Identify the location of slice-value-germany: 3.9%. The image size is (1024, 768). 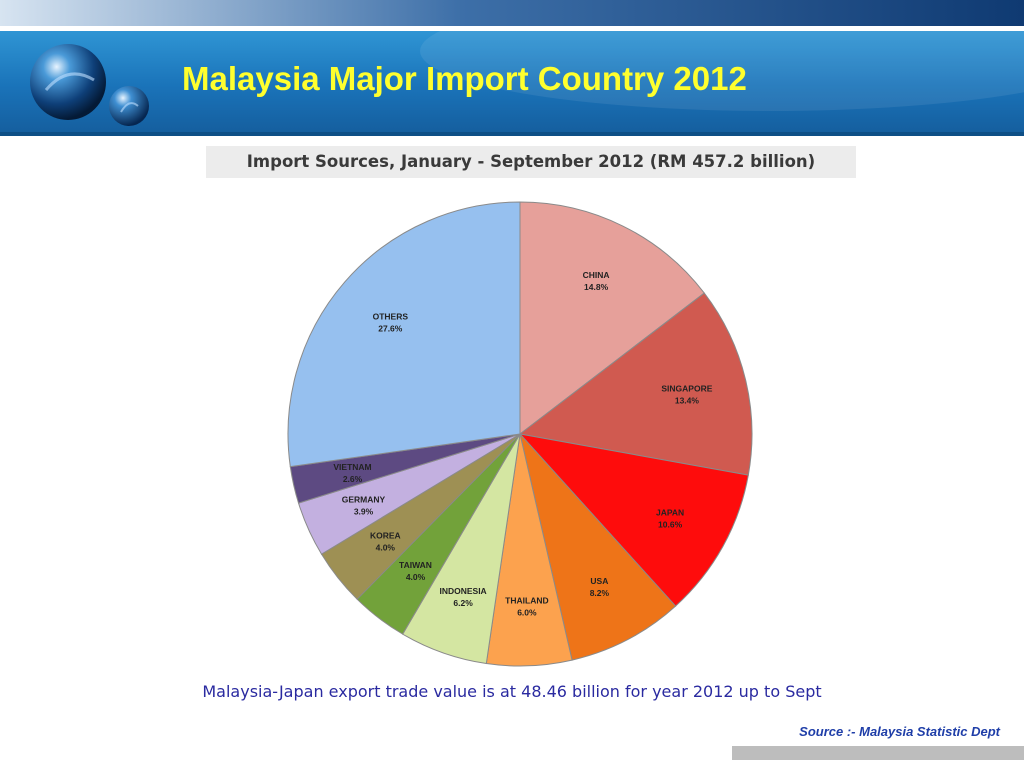
(364, 512).